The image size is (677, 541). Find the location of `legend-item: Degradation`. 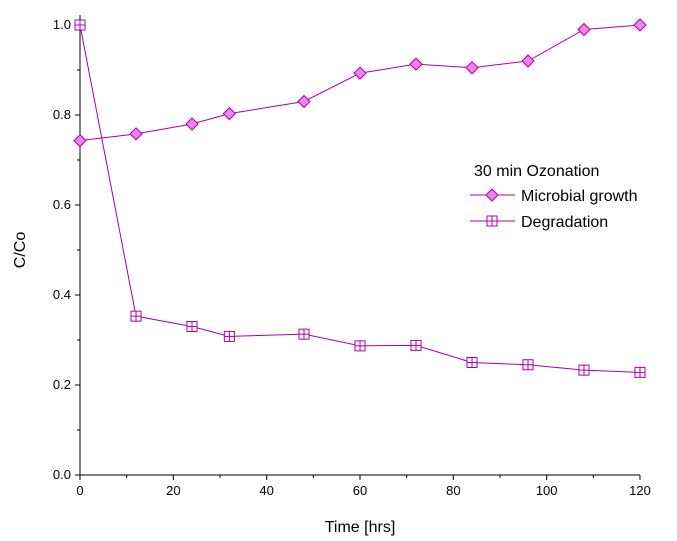

legend-item: Degradation is located at coordinates (539, 222).